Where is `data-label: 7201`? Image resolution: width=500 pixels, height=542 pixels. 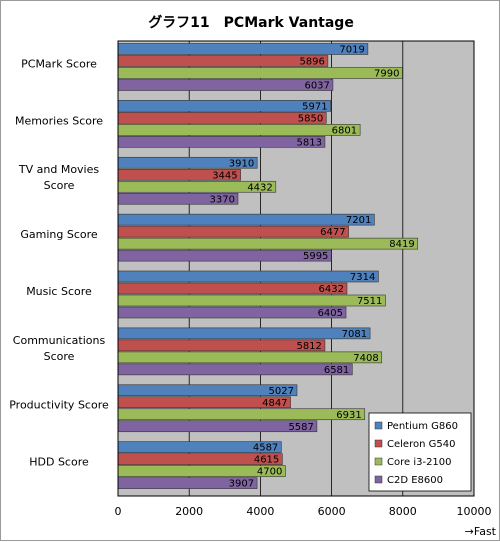 data-label: 7201 is located at coordinates (358, 220).